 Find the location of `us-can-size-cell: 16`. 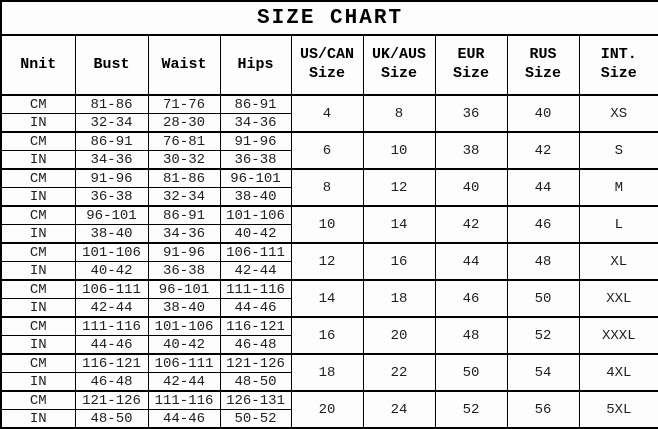

us-can-size-cell: 16 is located at coordinates (327, 335).